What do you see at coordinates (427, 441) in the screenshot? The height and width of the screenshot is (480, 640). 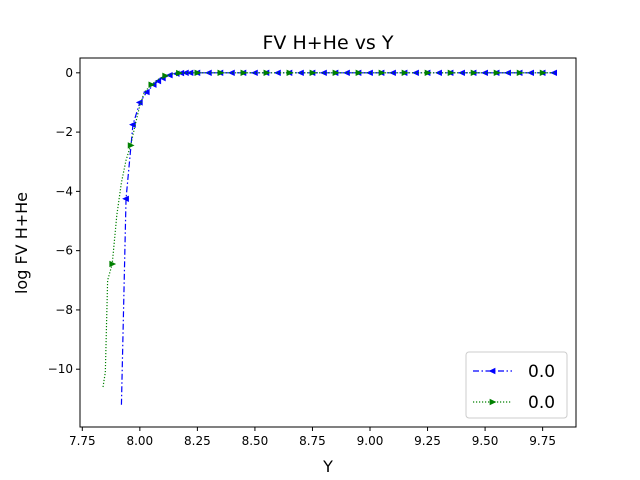 I see `x-tick-label: 9.25` at bounding box center [427, 441].